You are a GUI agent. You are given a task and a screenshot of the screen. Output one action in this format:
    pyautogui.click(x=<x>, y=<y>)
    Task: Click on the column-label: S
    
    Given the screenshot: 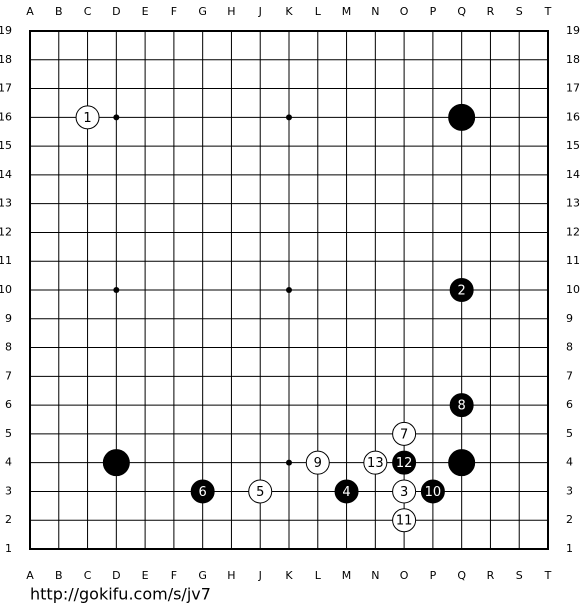 What is the action you would take?
    pyautogui.click(x=519, y=575)
    